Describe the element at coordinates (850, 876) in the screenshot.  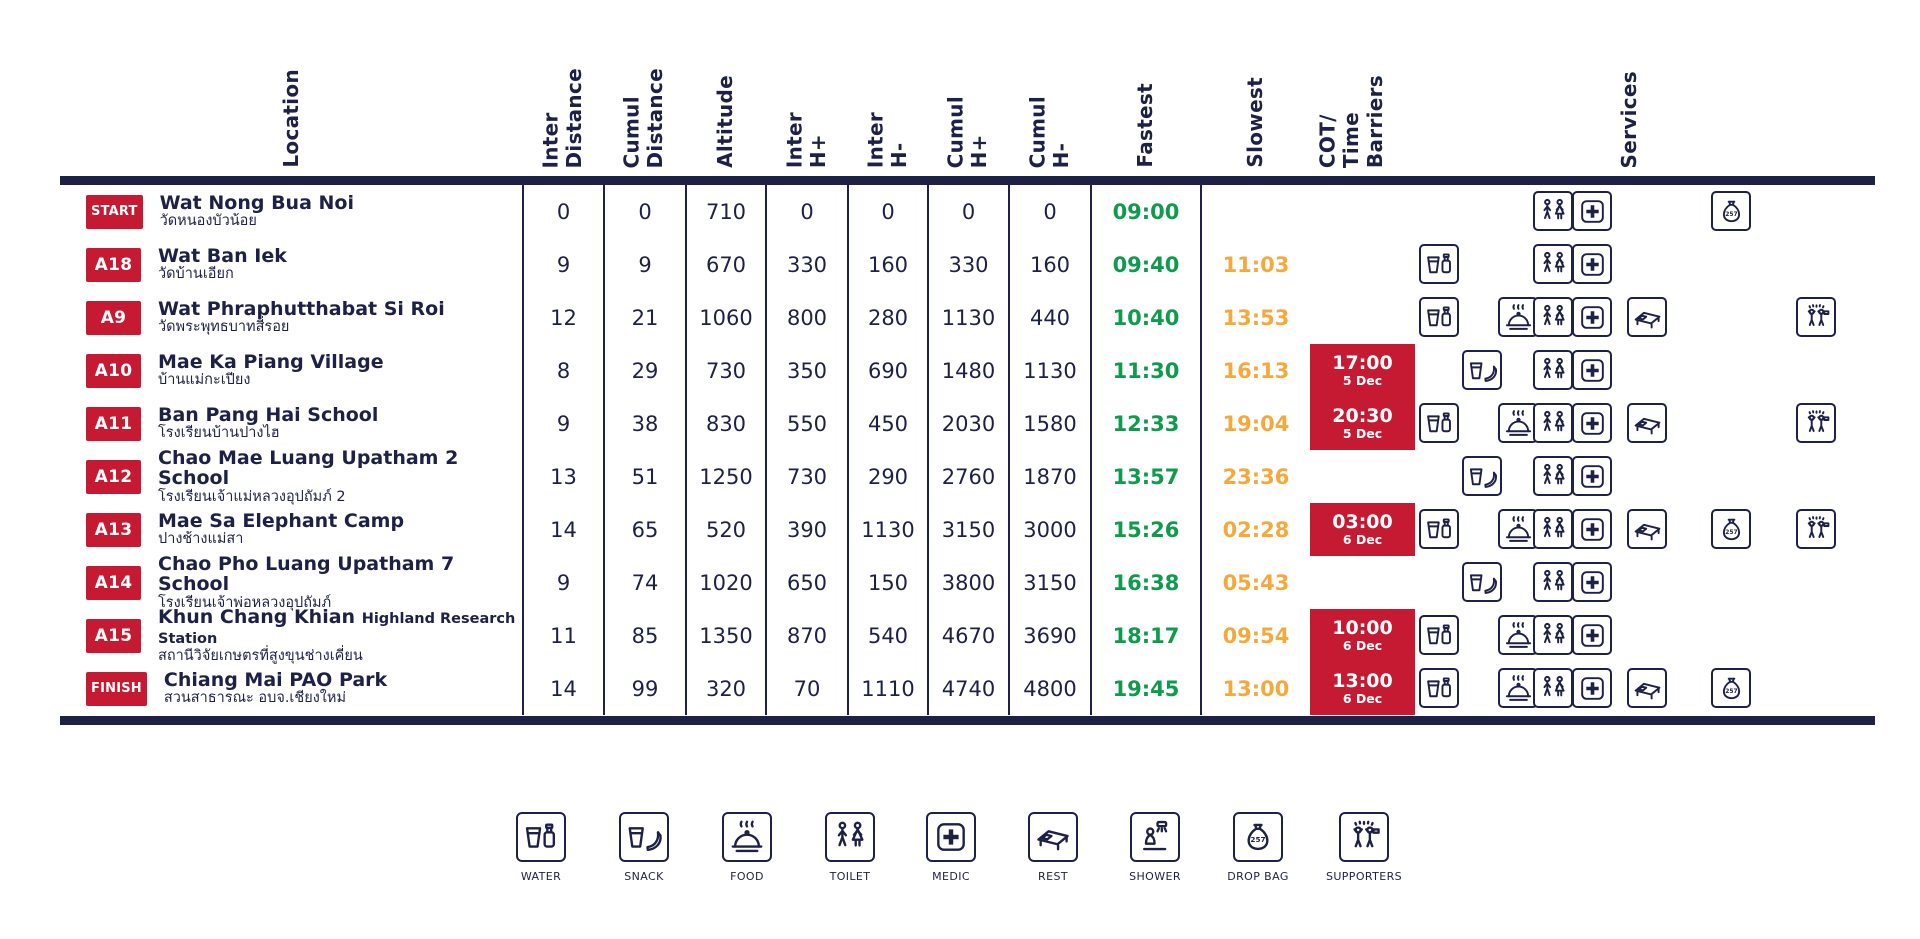
I see `legend-label: TOILET` at that location.